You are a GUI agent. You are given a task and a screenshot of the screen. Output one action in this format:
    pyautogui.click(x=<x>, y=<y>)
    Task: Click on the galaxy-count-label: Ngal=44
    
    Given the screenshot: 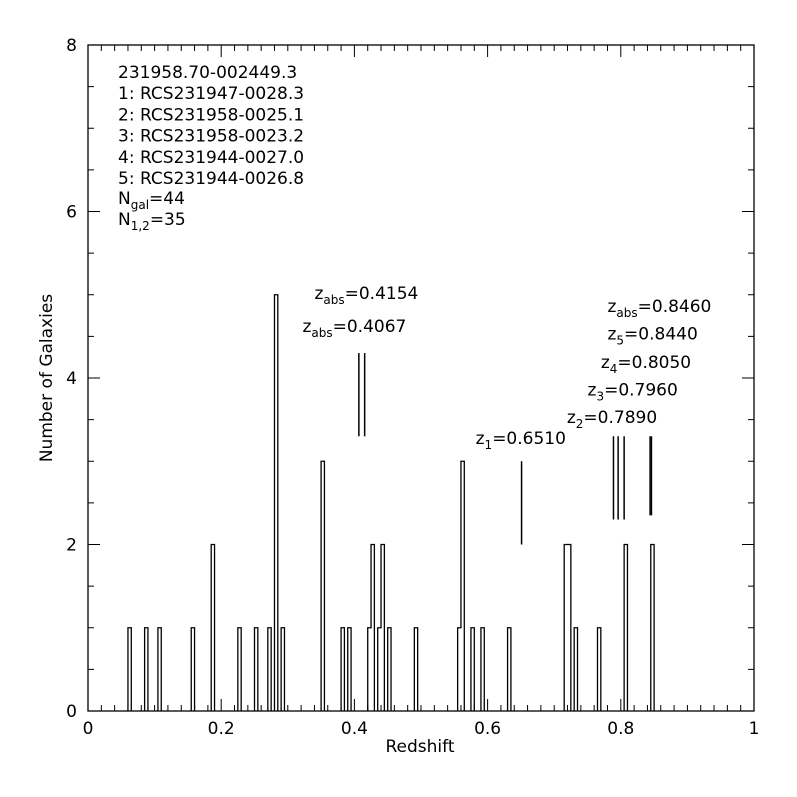 What is the action you would take?
    pyautogui.click(x=151, y=200)
    